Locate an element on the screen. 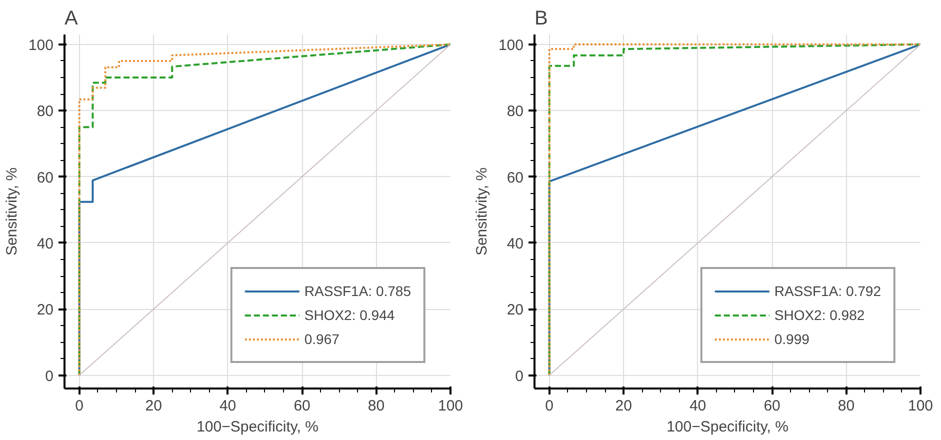 Image resolution: width=941 pixels, height=440 pixels. chart-title: A is located at coordinates (71, 19).